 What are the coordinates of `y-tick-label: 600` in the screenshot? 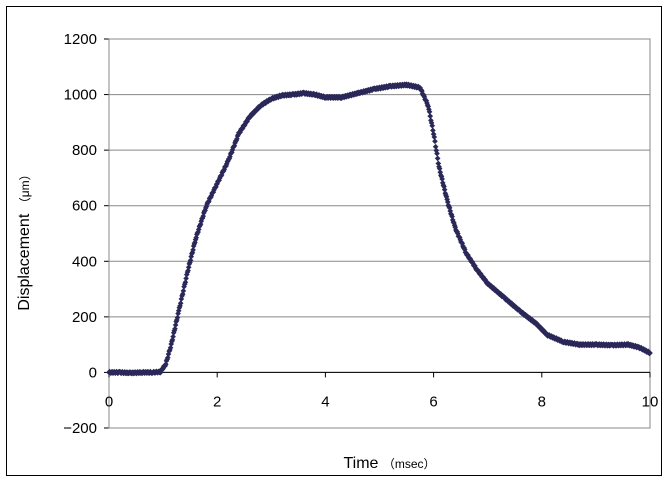 It's located at (84, 206).